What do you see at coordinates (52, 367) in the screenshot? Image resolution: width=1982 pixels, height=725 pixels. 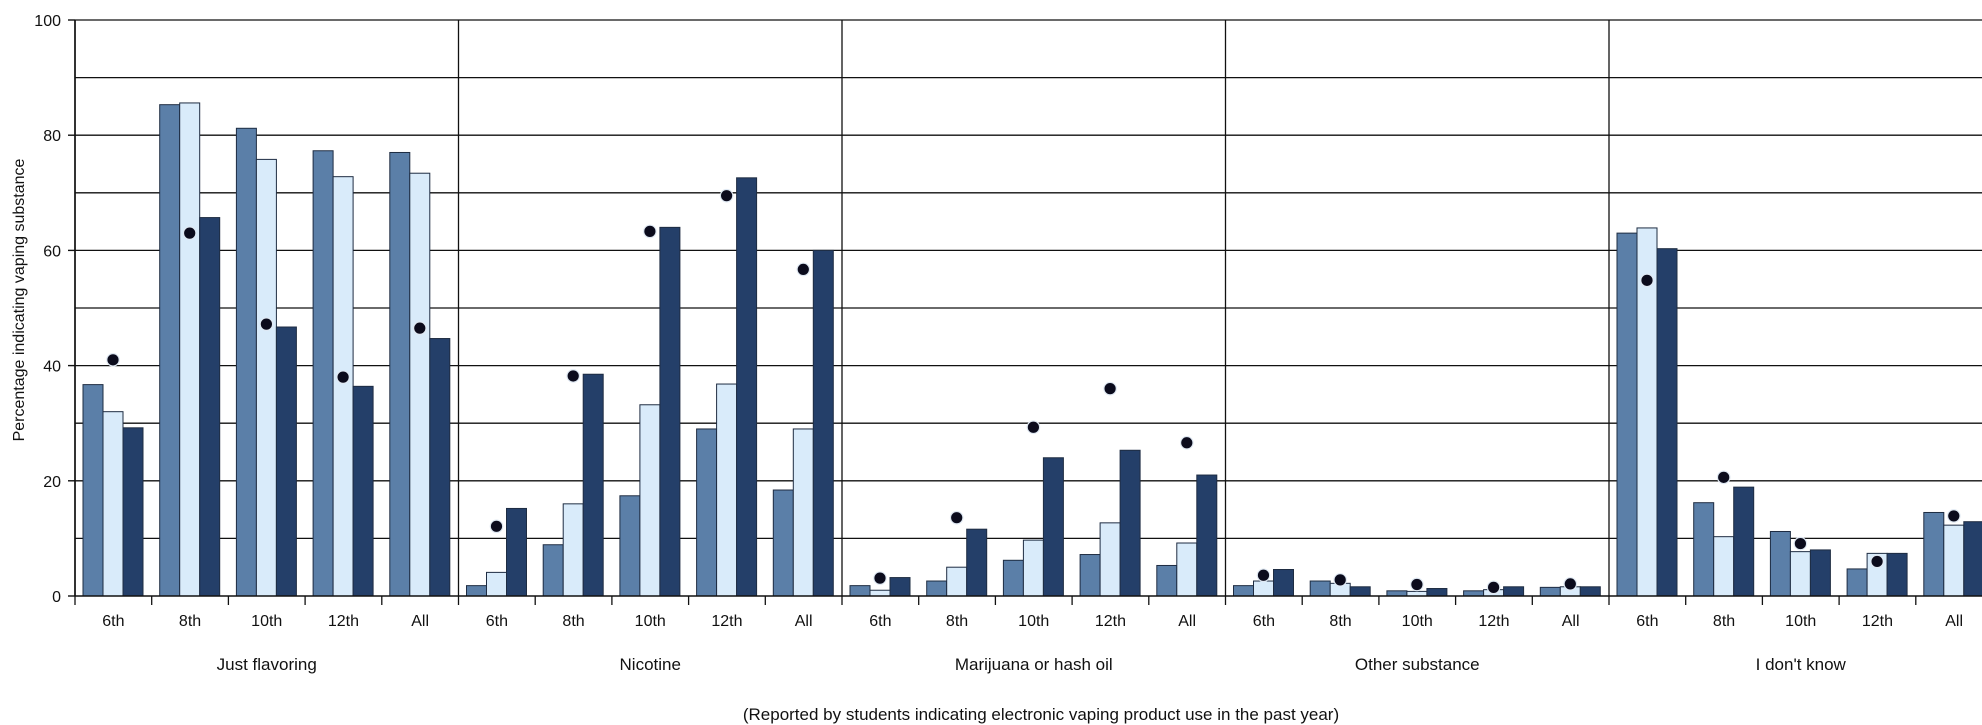 I see `y-tick-label: 40` at bounding box center [52, 367].